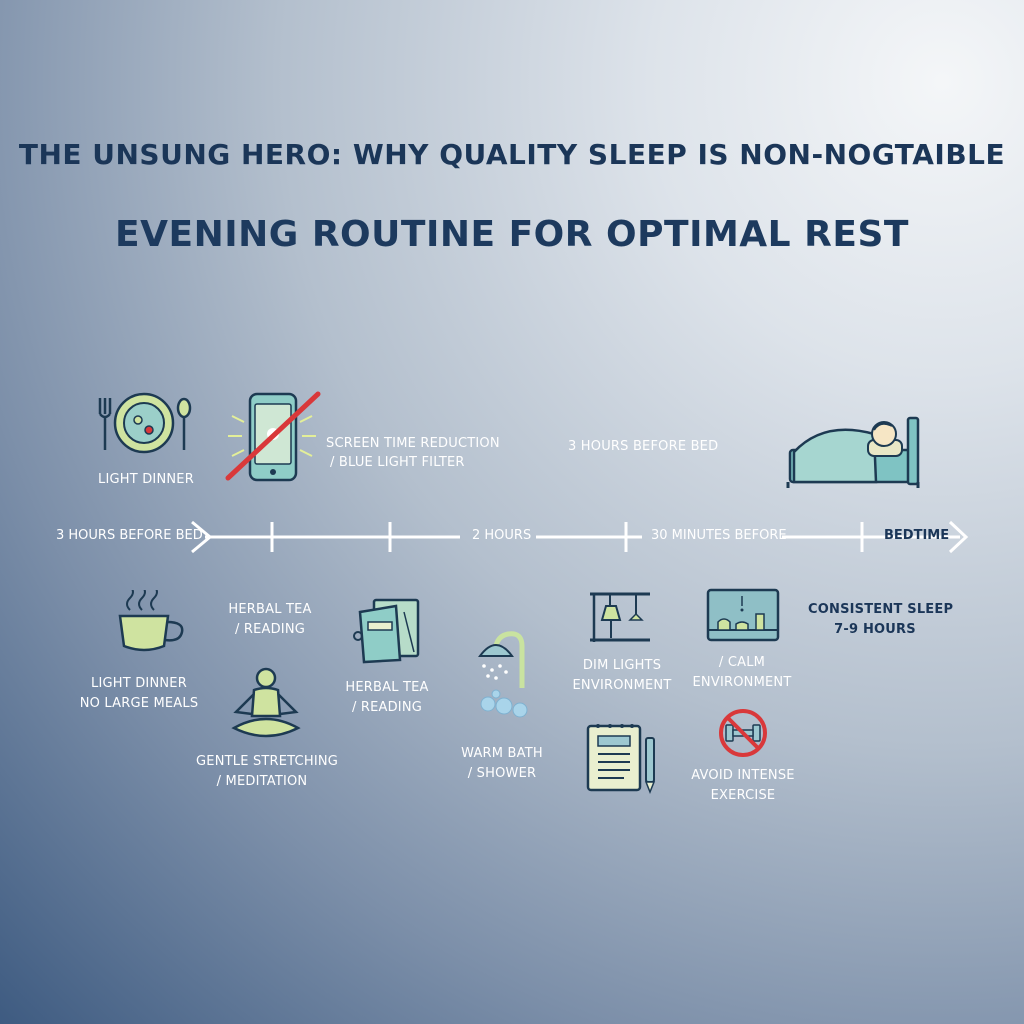 This screenshot has height=1024, width=1024. Describe the element at coordinates (139, 703) in the screenshot. I see `light-dinner-label-bottom-2: NO LARGE MEALS` at that location.